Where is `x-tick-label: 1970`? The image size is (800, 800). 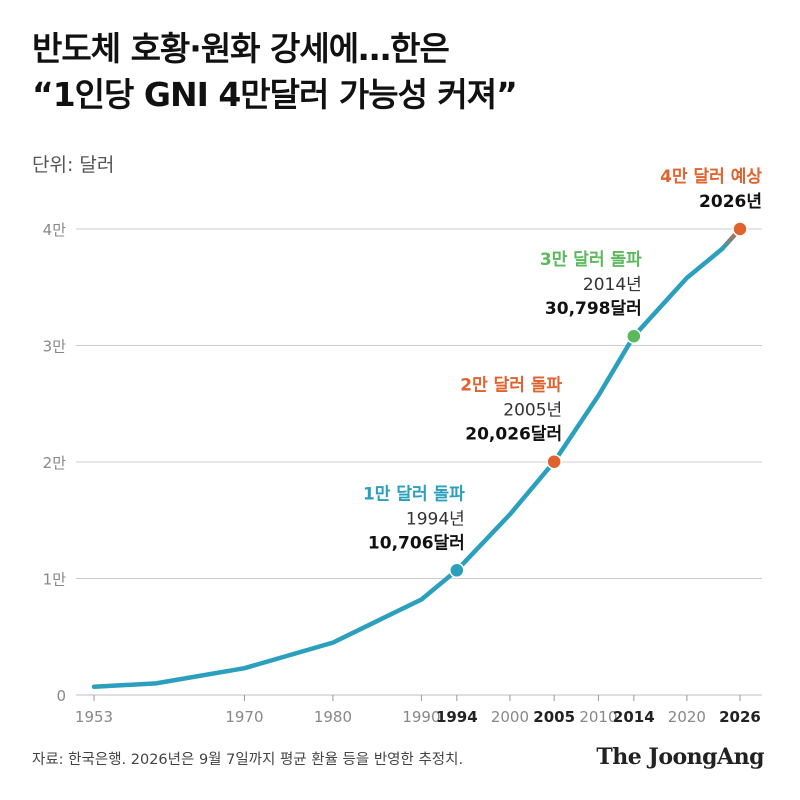
x-tick-label: 1970 is located at coordinates (244, 717).